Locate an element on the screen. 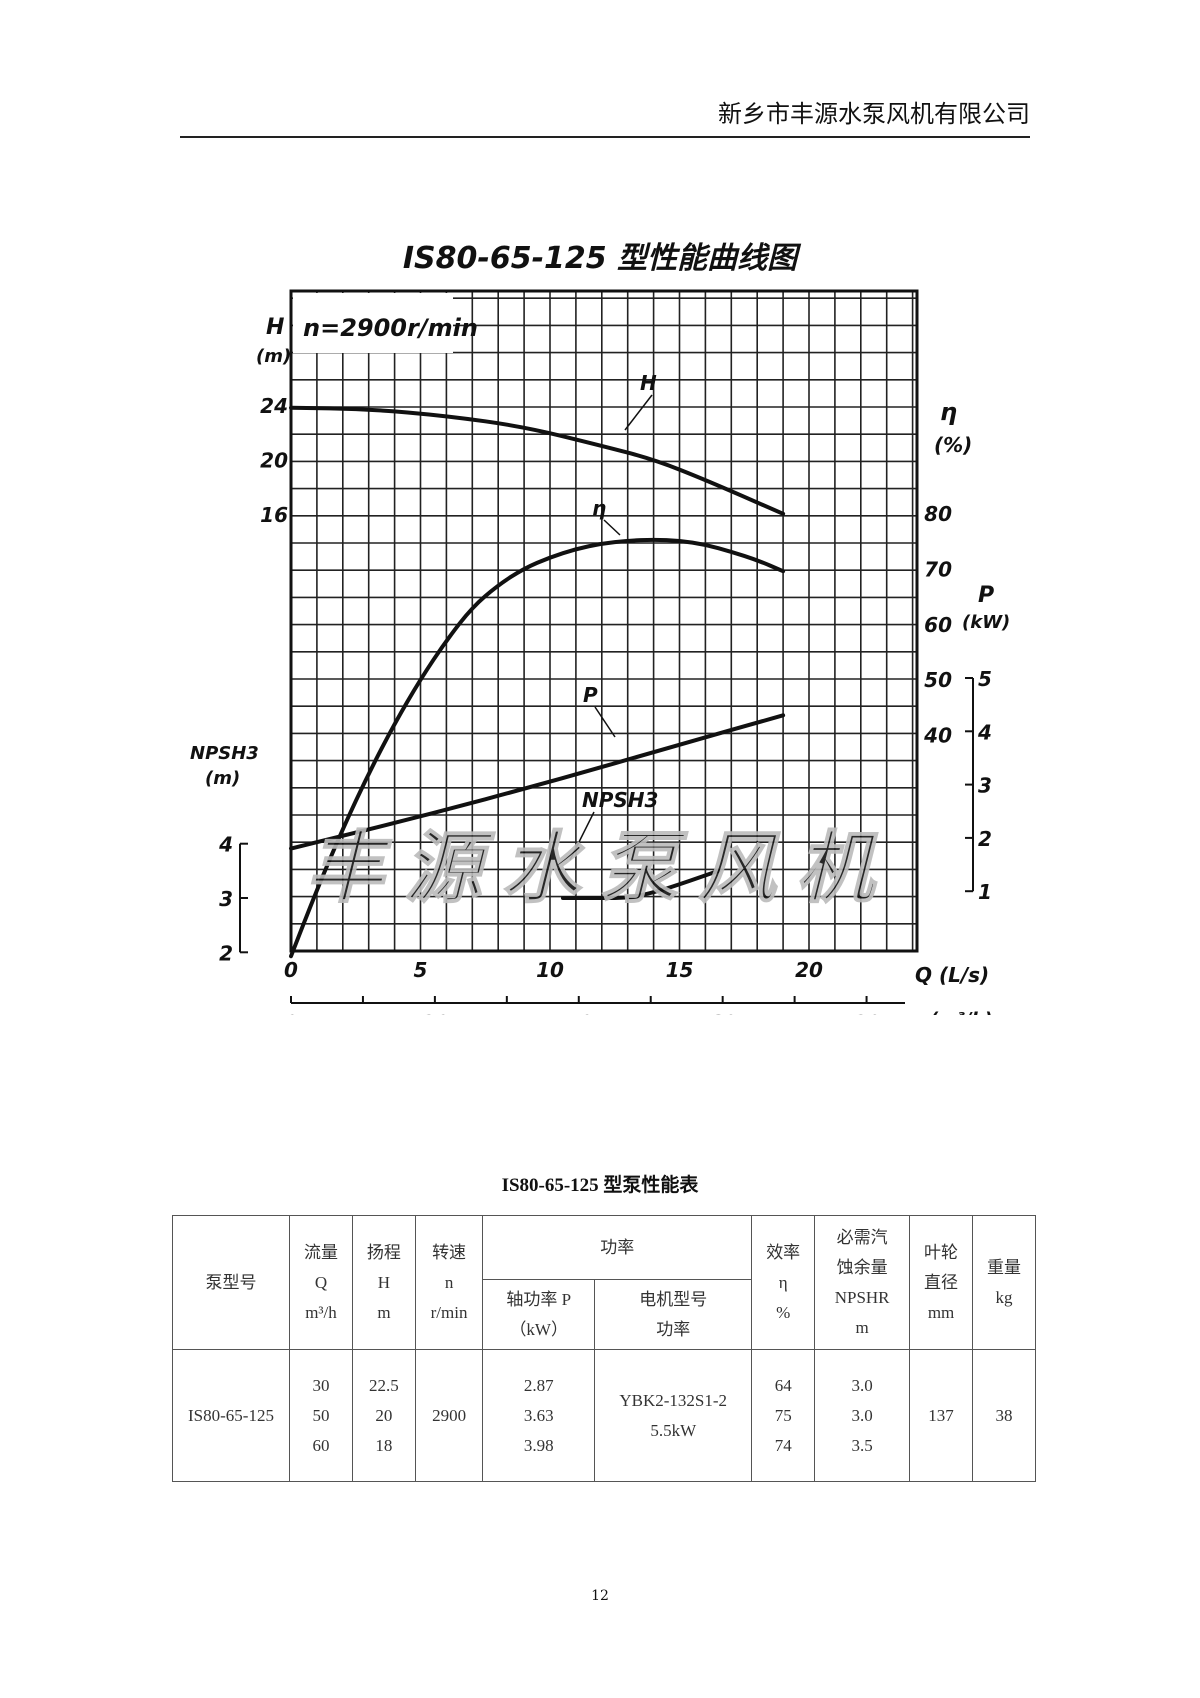  x2-tick-label: 60 is located at coordinates (723, 1013).